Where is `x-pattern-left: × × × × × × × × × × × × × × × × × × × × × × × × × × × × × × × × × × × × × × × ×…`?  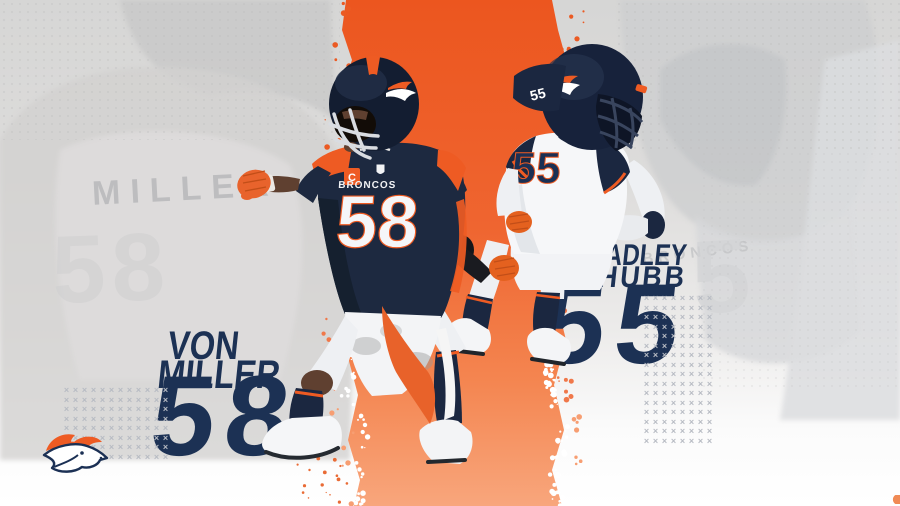 x-pattern-left: × × × × × × × × × × × × × × × × × × × × × × × × × × × × × × × × × × × × × × × ×… is located at coordinates (116, 423).